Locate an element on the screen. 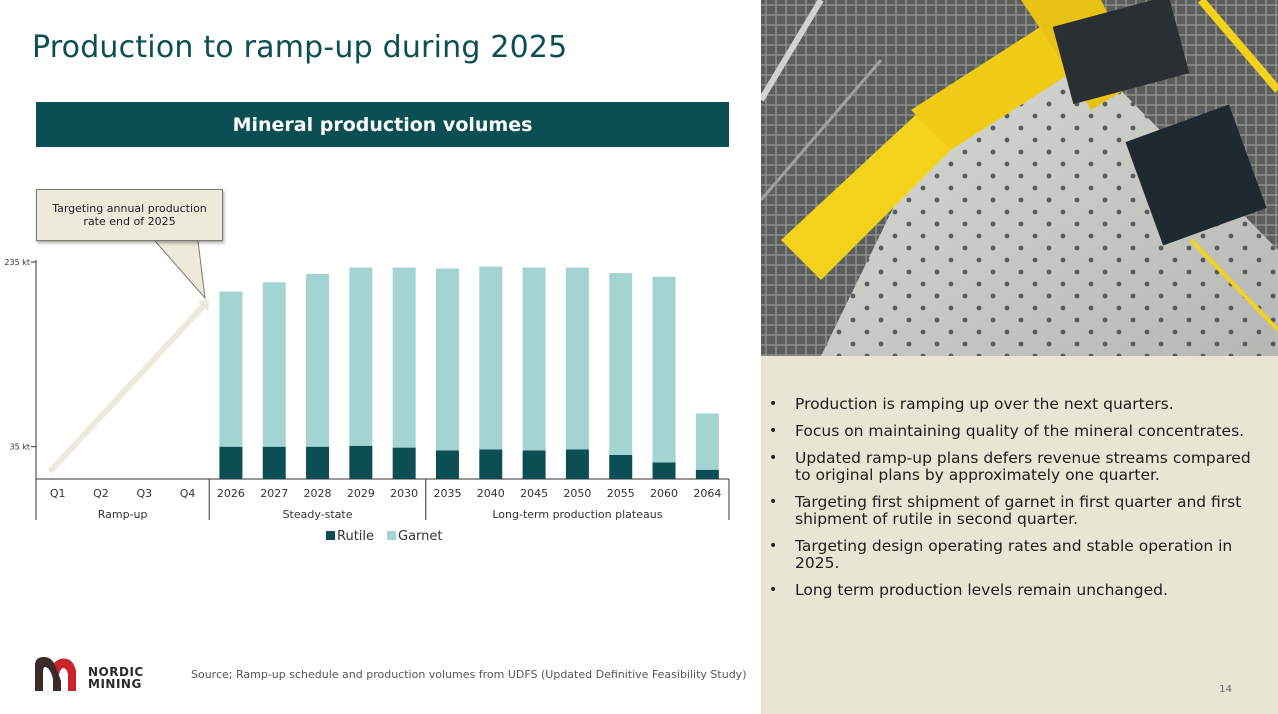 This screenshot has height=714, width=1278. x-tick-label: 2060 is located at coordinates (664, 493).